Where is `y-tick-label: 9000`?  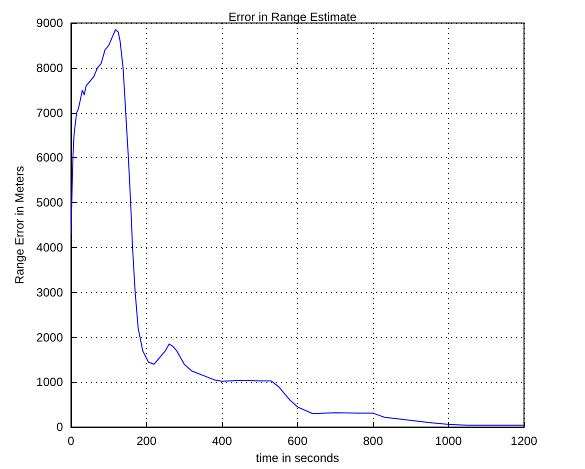 y-tick-label: 9000 is located at coordinates (50, 23).